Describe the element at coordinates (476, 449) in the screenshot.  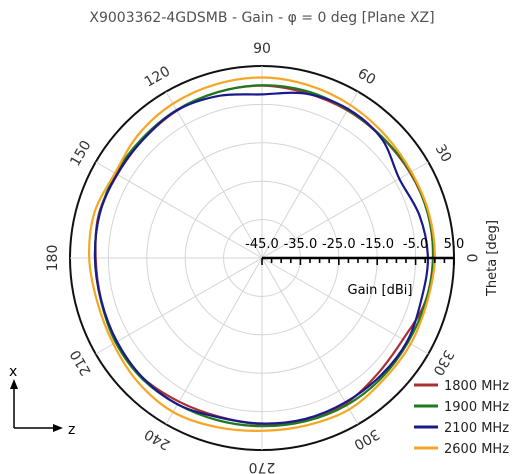
I see `legend-label: 2600 MHz` at that location.